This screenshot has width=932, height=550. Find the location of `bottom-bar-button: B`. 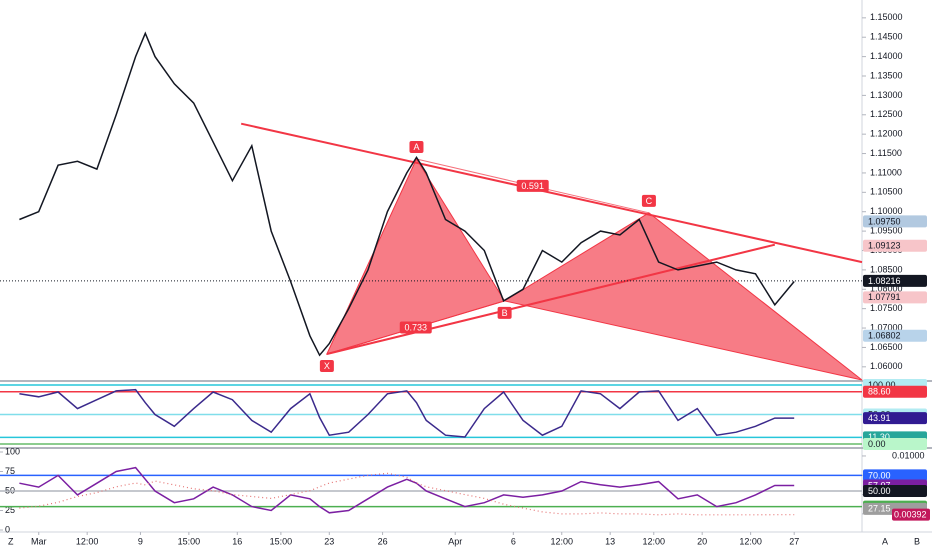

bottom-bar-button: B is located at coordinates (917, 541).